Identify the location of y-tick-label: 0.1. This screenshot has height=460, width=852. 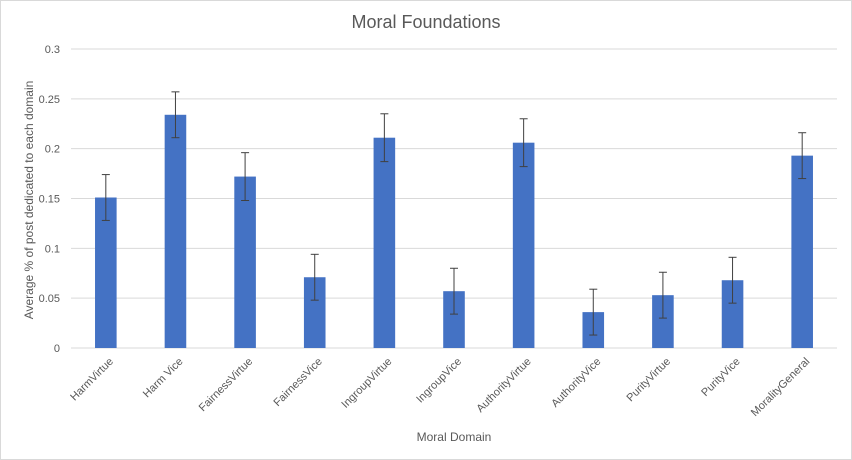
(52, 249).